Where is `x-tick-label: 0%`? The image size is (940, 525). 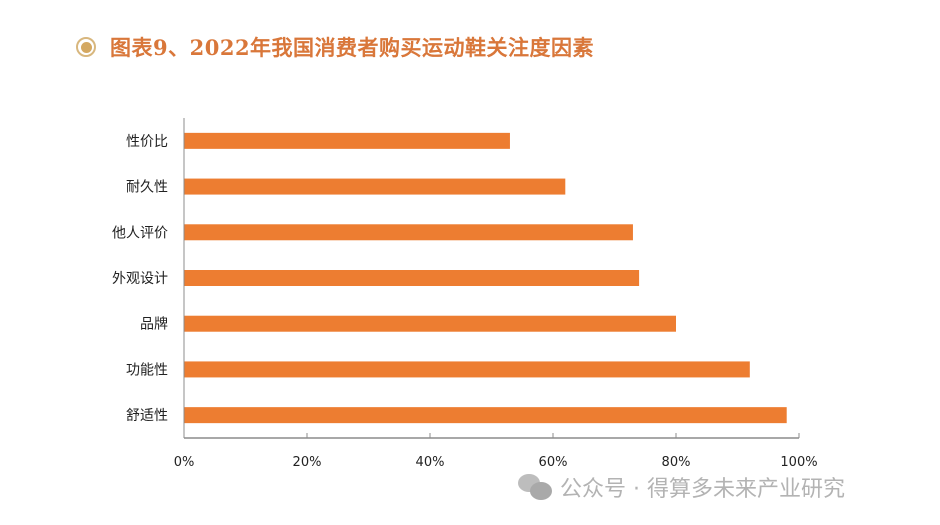 x-tick-label: 0% is located at coordinates (184, 462).